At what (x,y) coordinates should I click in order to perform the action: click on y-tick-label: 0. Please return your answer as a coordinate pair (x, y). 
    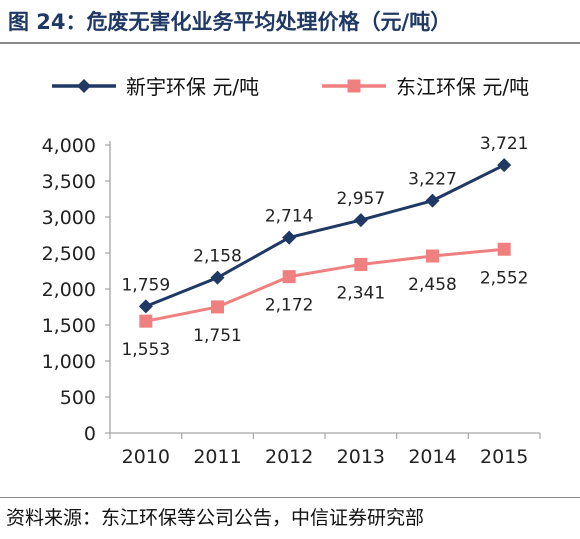
    Looking at the image, I should click on (90, 434).